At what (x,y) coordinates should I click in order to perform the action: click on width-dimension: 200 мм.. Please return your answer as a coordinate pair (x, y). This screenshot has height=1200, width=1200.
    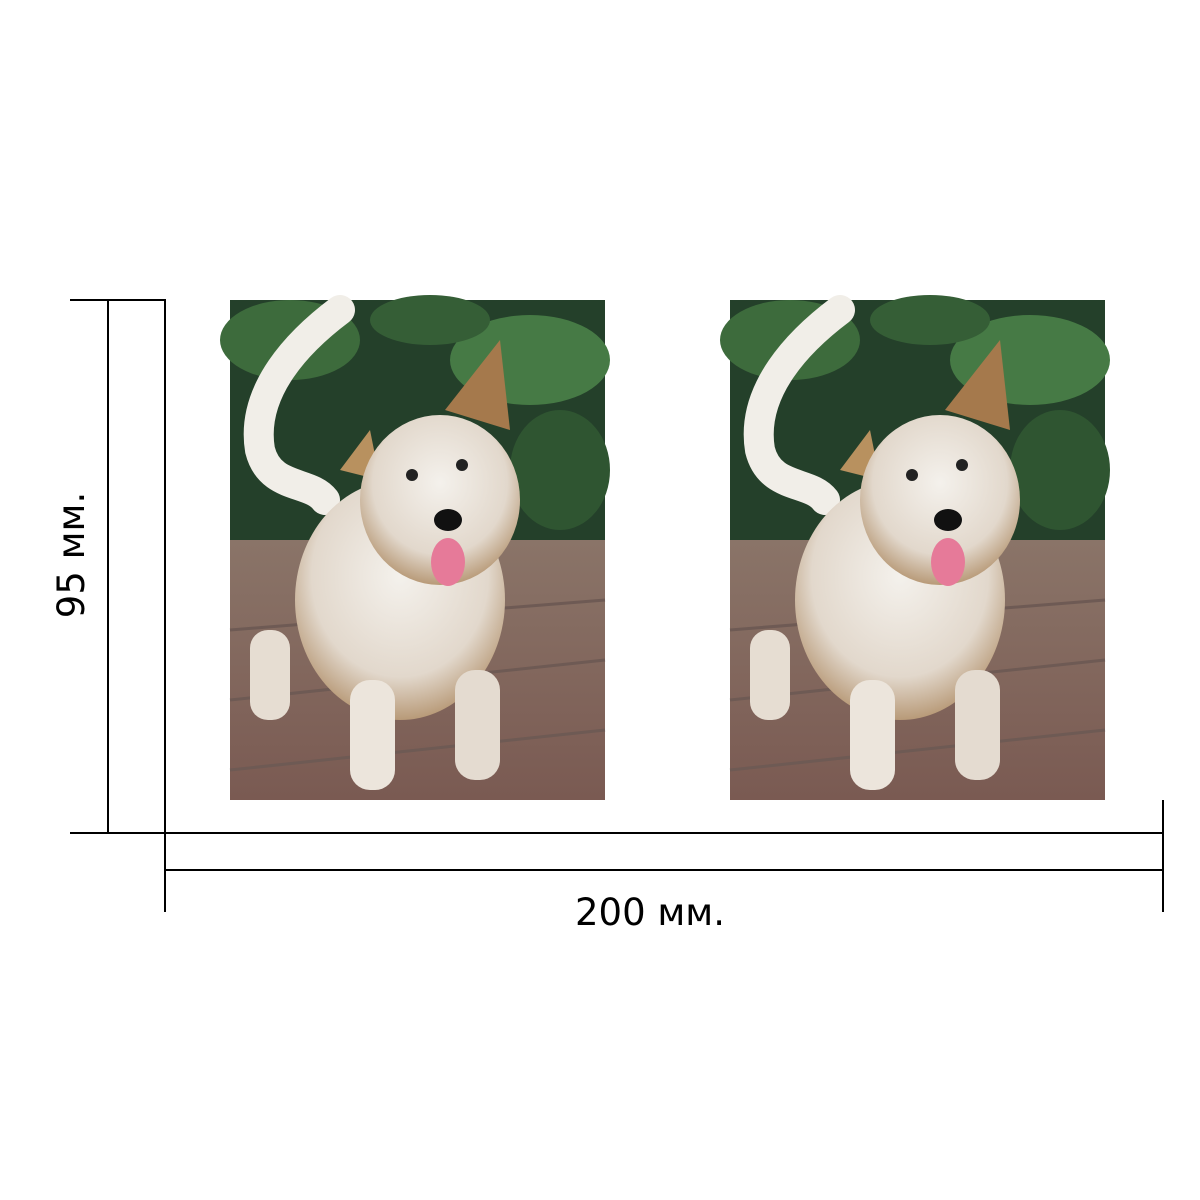
    Looking at the image, I should click on (664, 867).